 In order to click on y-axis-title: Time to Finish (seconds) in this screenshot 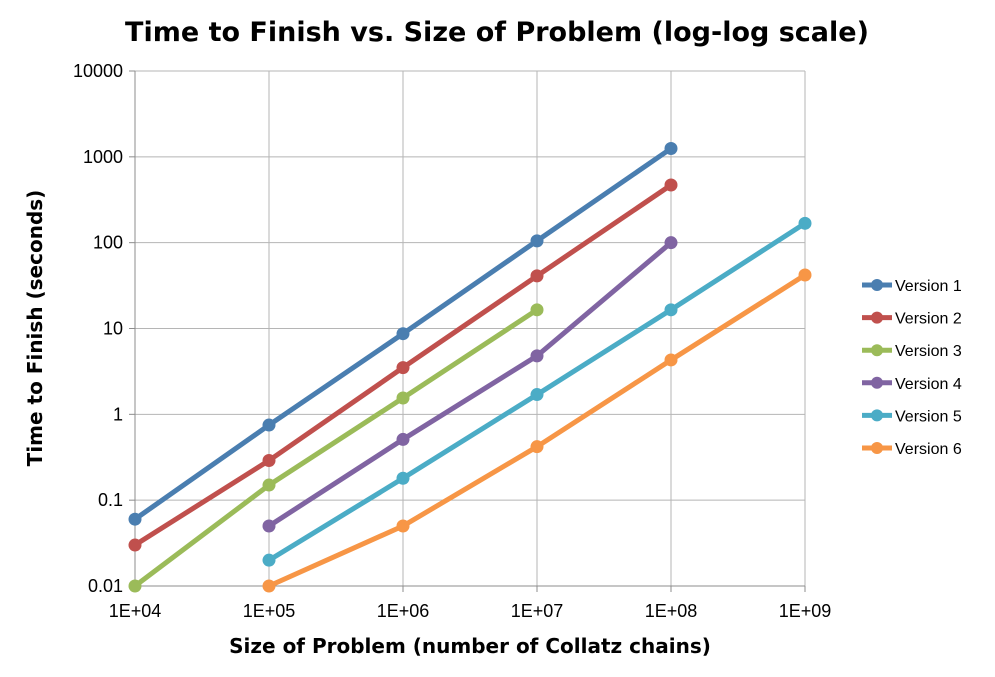, I will do `click(35, 328)`.